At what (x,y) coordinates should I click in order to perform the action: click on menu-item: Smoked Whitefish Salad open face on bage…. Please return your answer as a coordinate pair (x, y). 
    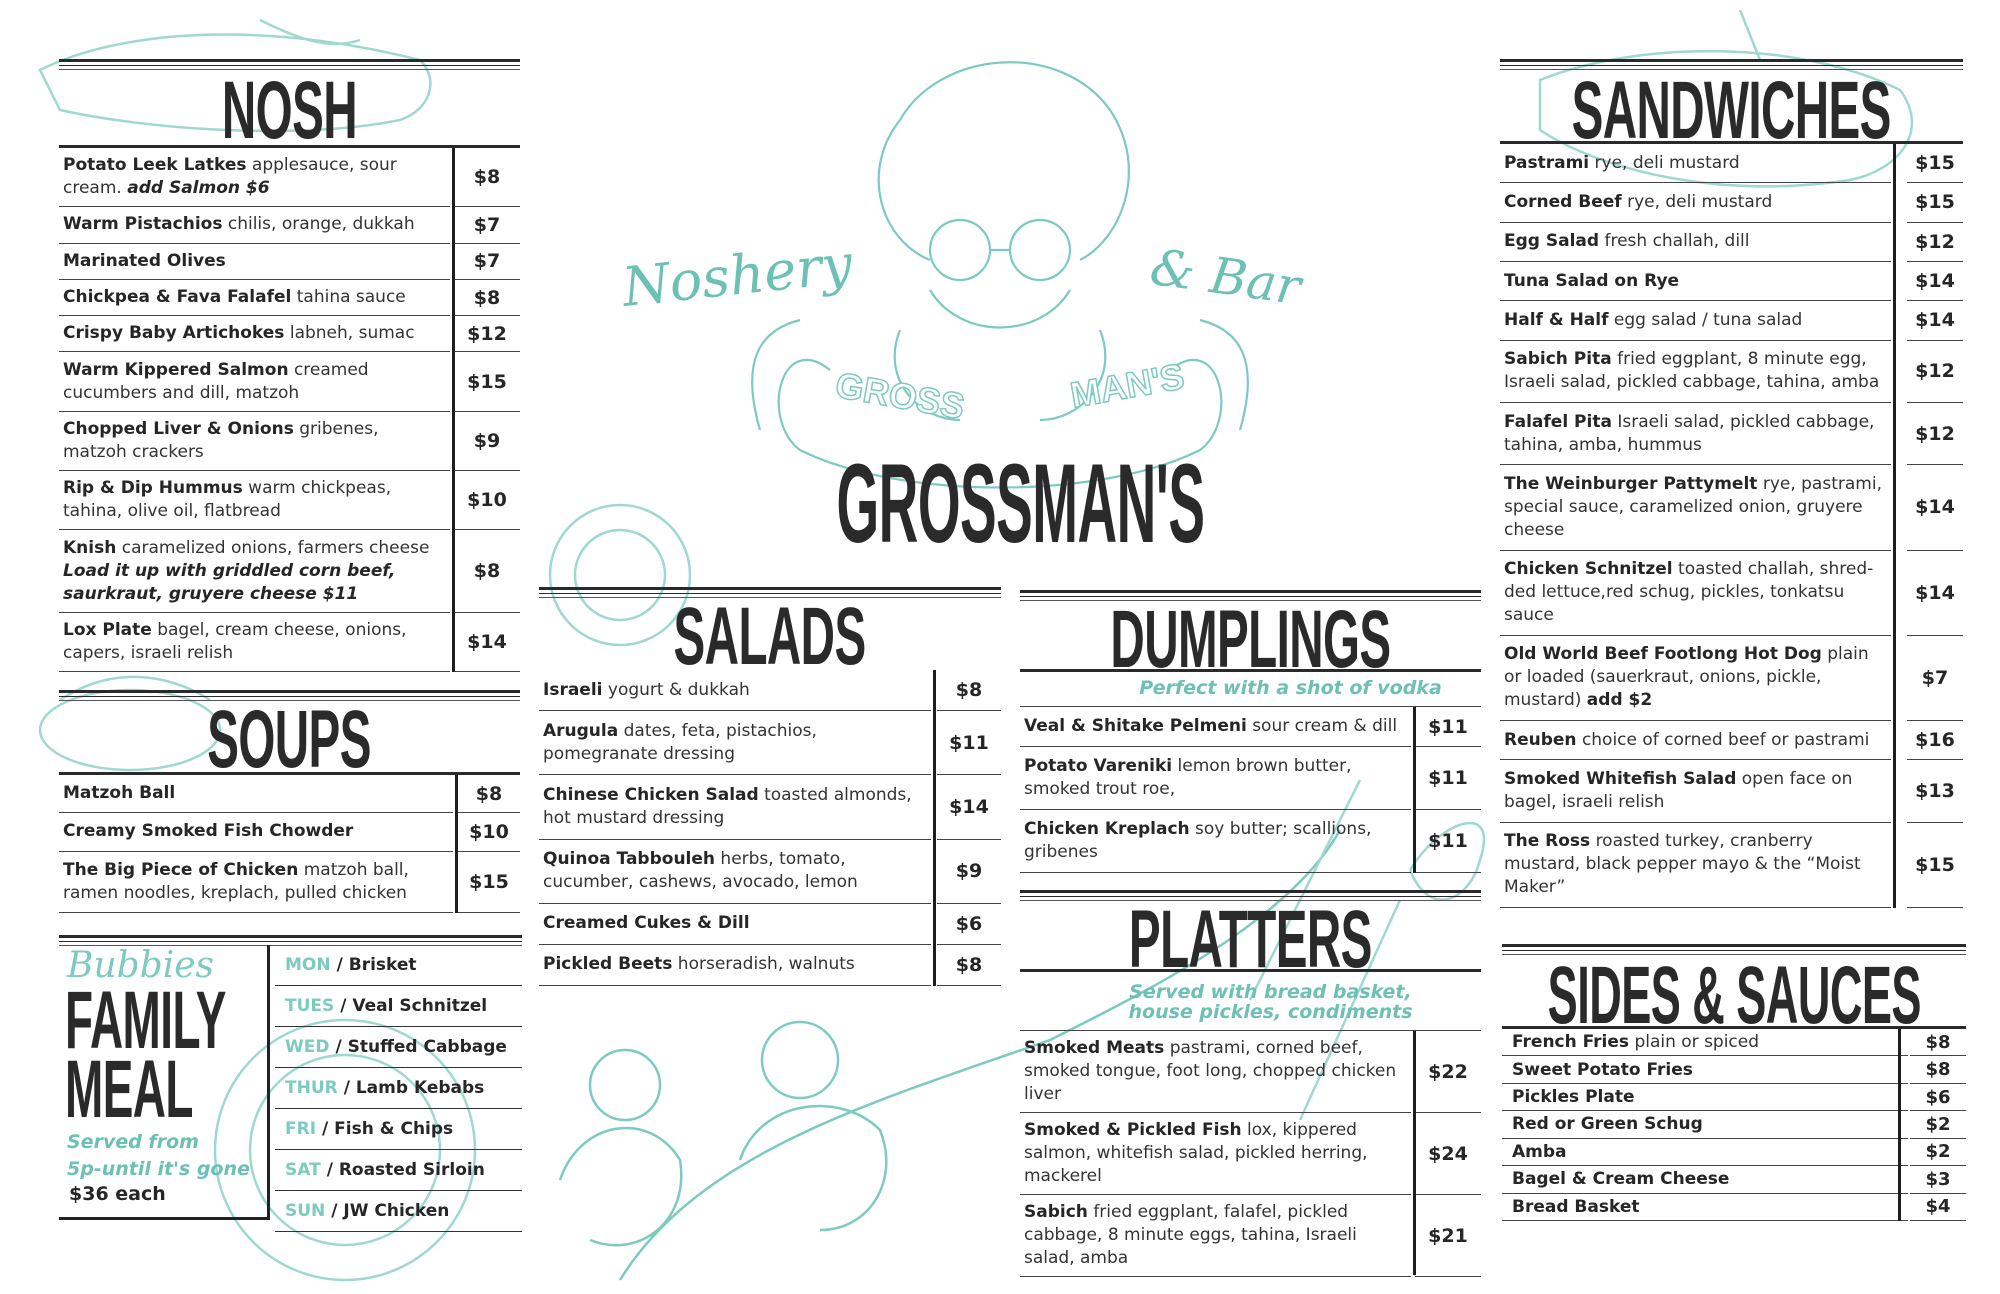
    Looking at the image, I should click on (1731, 791).